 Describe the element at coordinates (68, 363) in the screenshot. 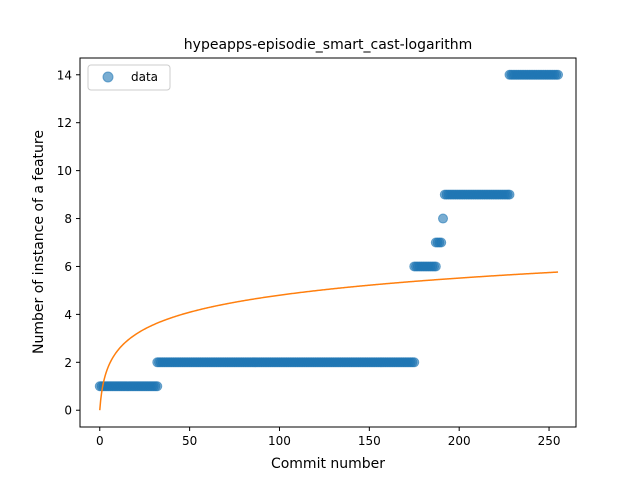

I see `y-tick-label: 2` at that location.